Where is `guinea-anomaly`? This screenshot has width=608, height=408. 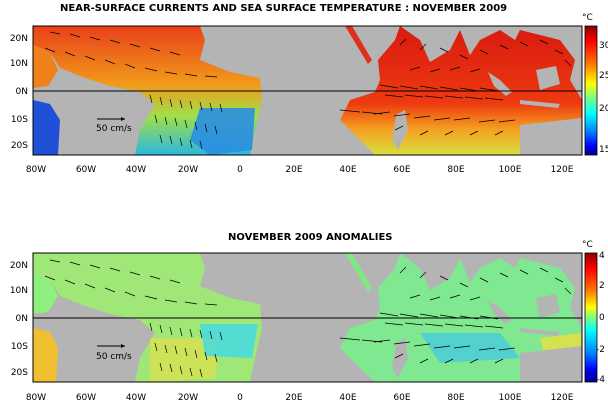
guinea-anomaly is located at coordinates (229, 341).